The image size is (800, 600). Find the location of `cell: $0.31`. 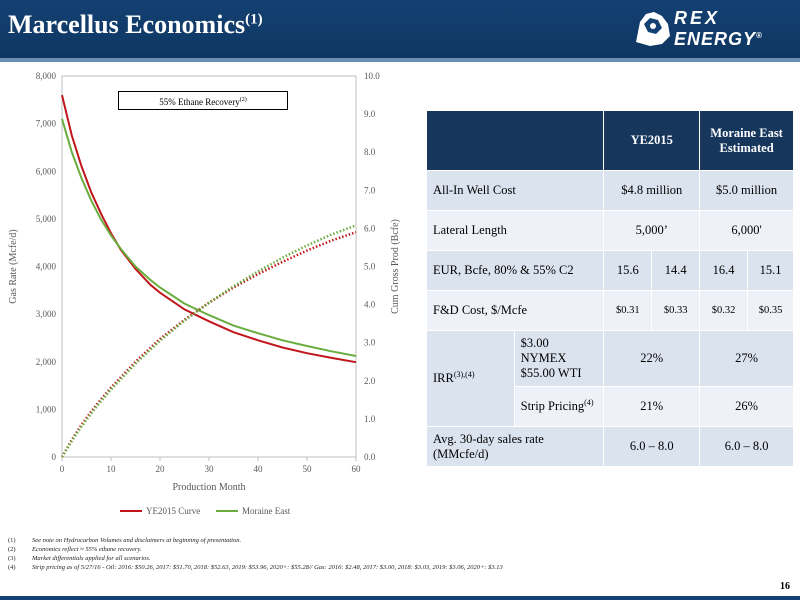

cell: $0.31 is located at coordinates (628, 310).